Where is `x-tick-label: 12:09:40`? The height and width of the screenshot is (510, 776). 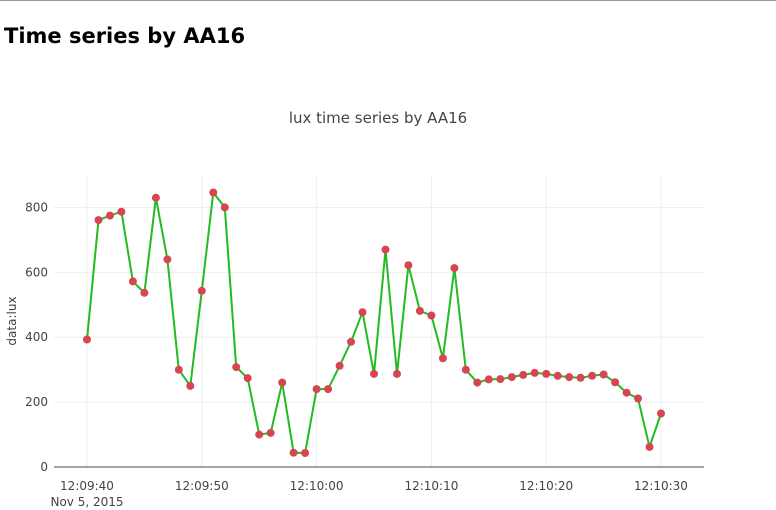 x-tick-label: 12:09:40 is located at coordinates (87, 486).